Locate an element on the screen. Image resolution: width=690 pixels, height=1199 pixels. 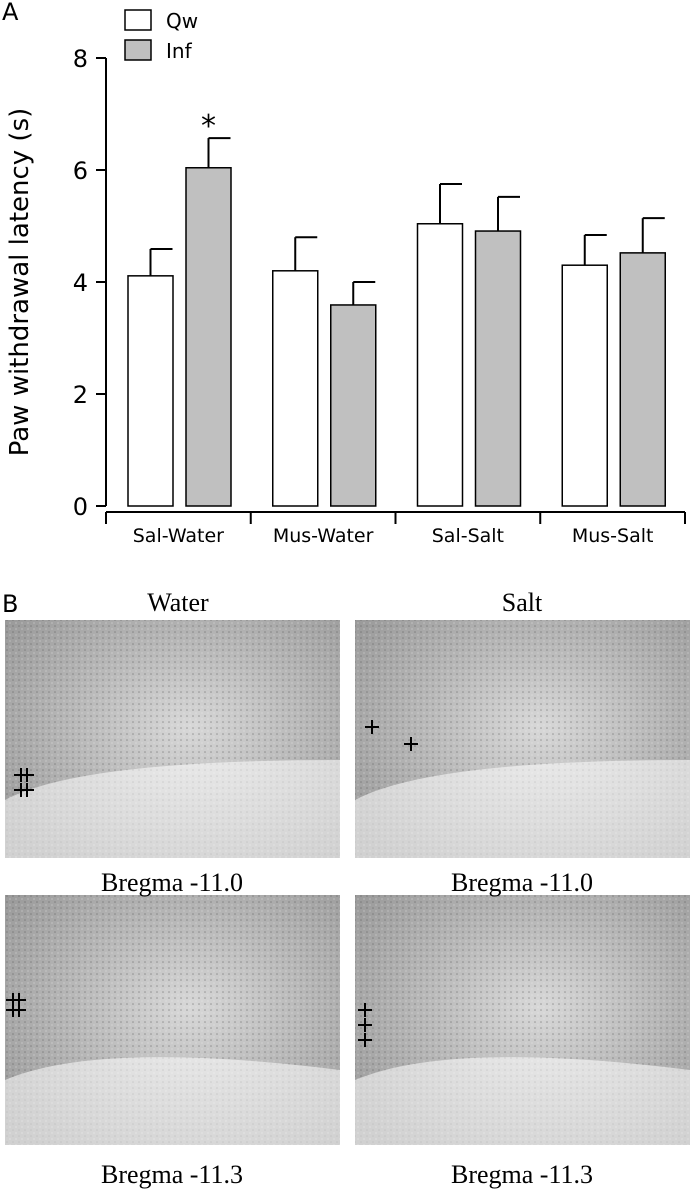
panel-label: B is located at coordinates (10, 604).